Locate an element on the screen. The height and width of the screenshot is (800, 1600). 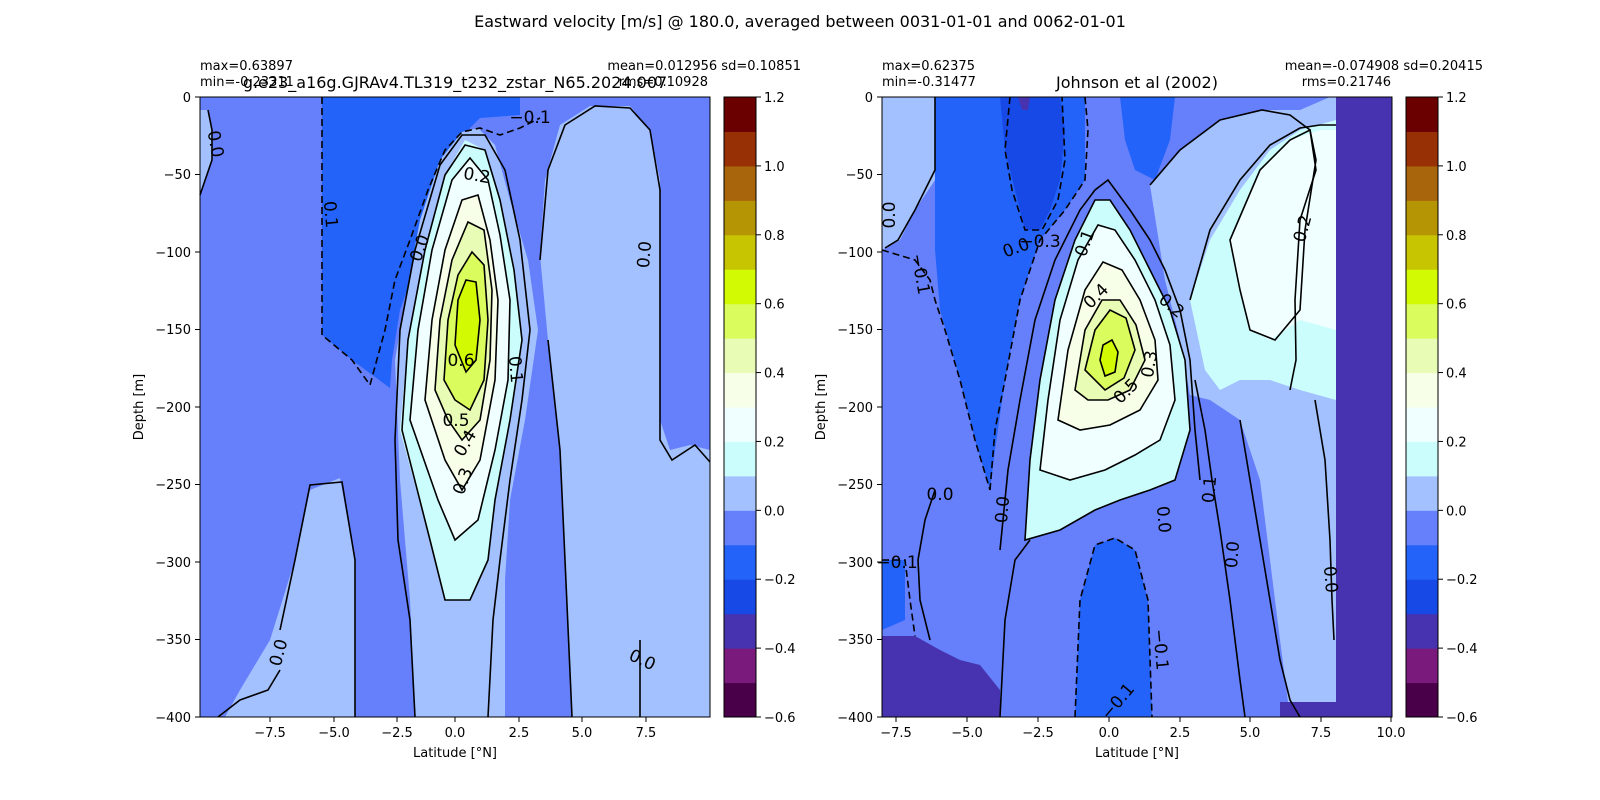
right-contour-neg-0p1-deep is located at coordinates (1113, 627).